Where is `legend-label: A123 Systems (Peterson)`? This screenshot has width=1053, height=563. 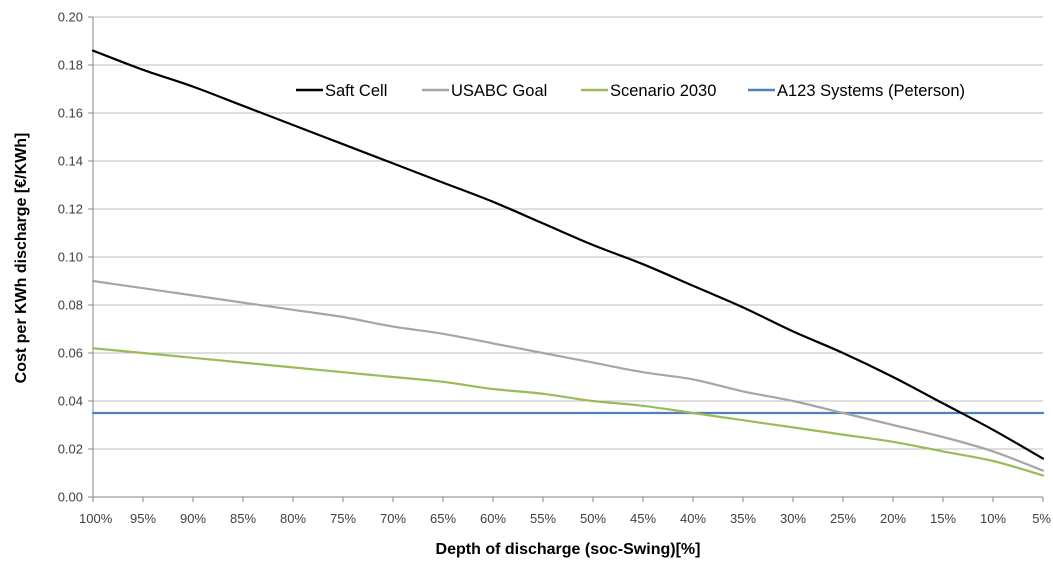
legend-label: A123 Systems (Peterson) is located at coordinates (871, 91).